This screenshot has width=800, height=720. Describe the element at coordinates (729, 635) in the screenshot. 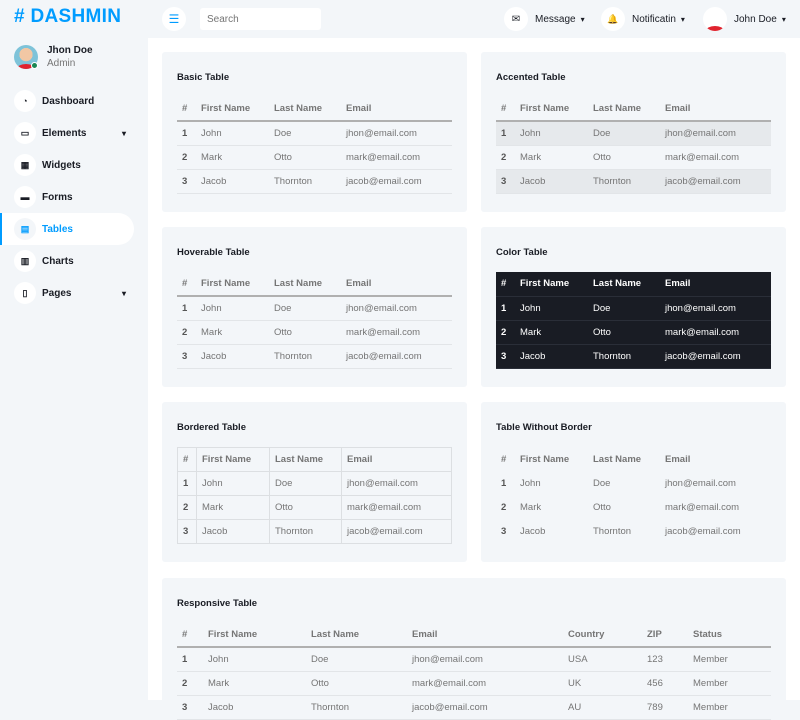

I see `column-header: Status` at that location.